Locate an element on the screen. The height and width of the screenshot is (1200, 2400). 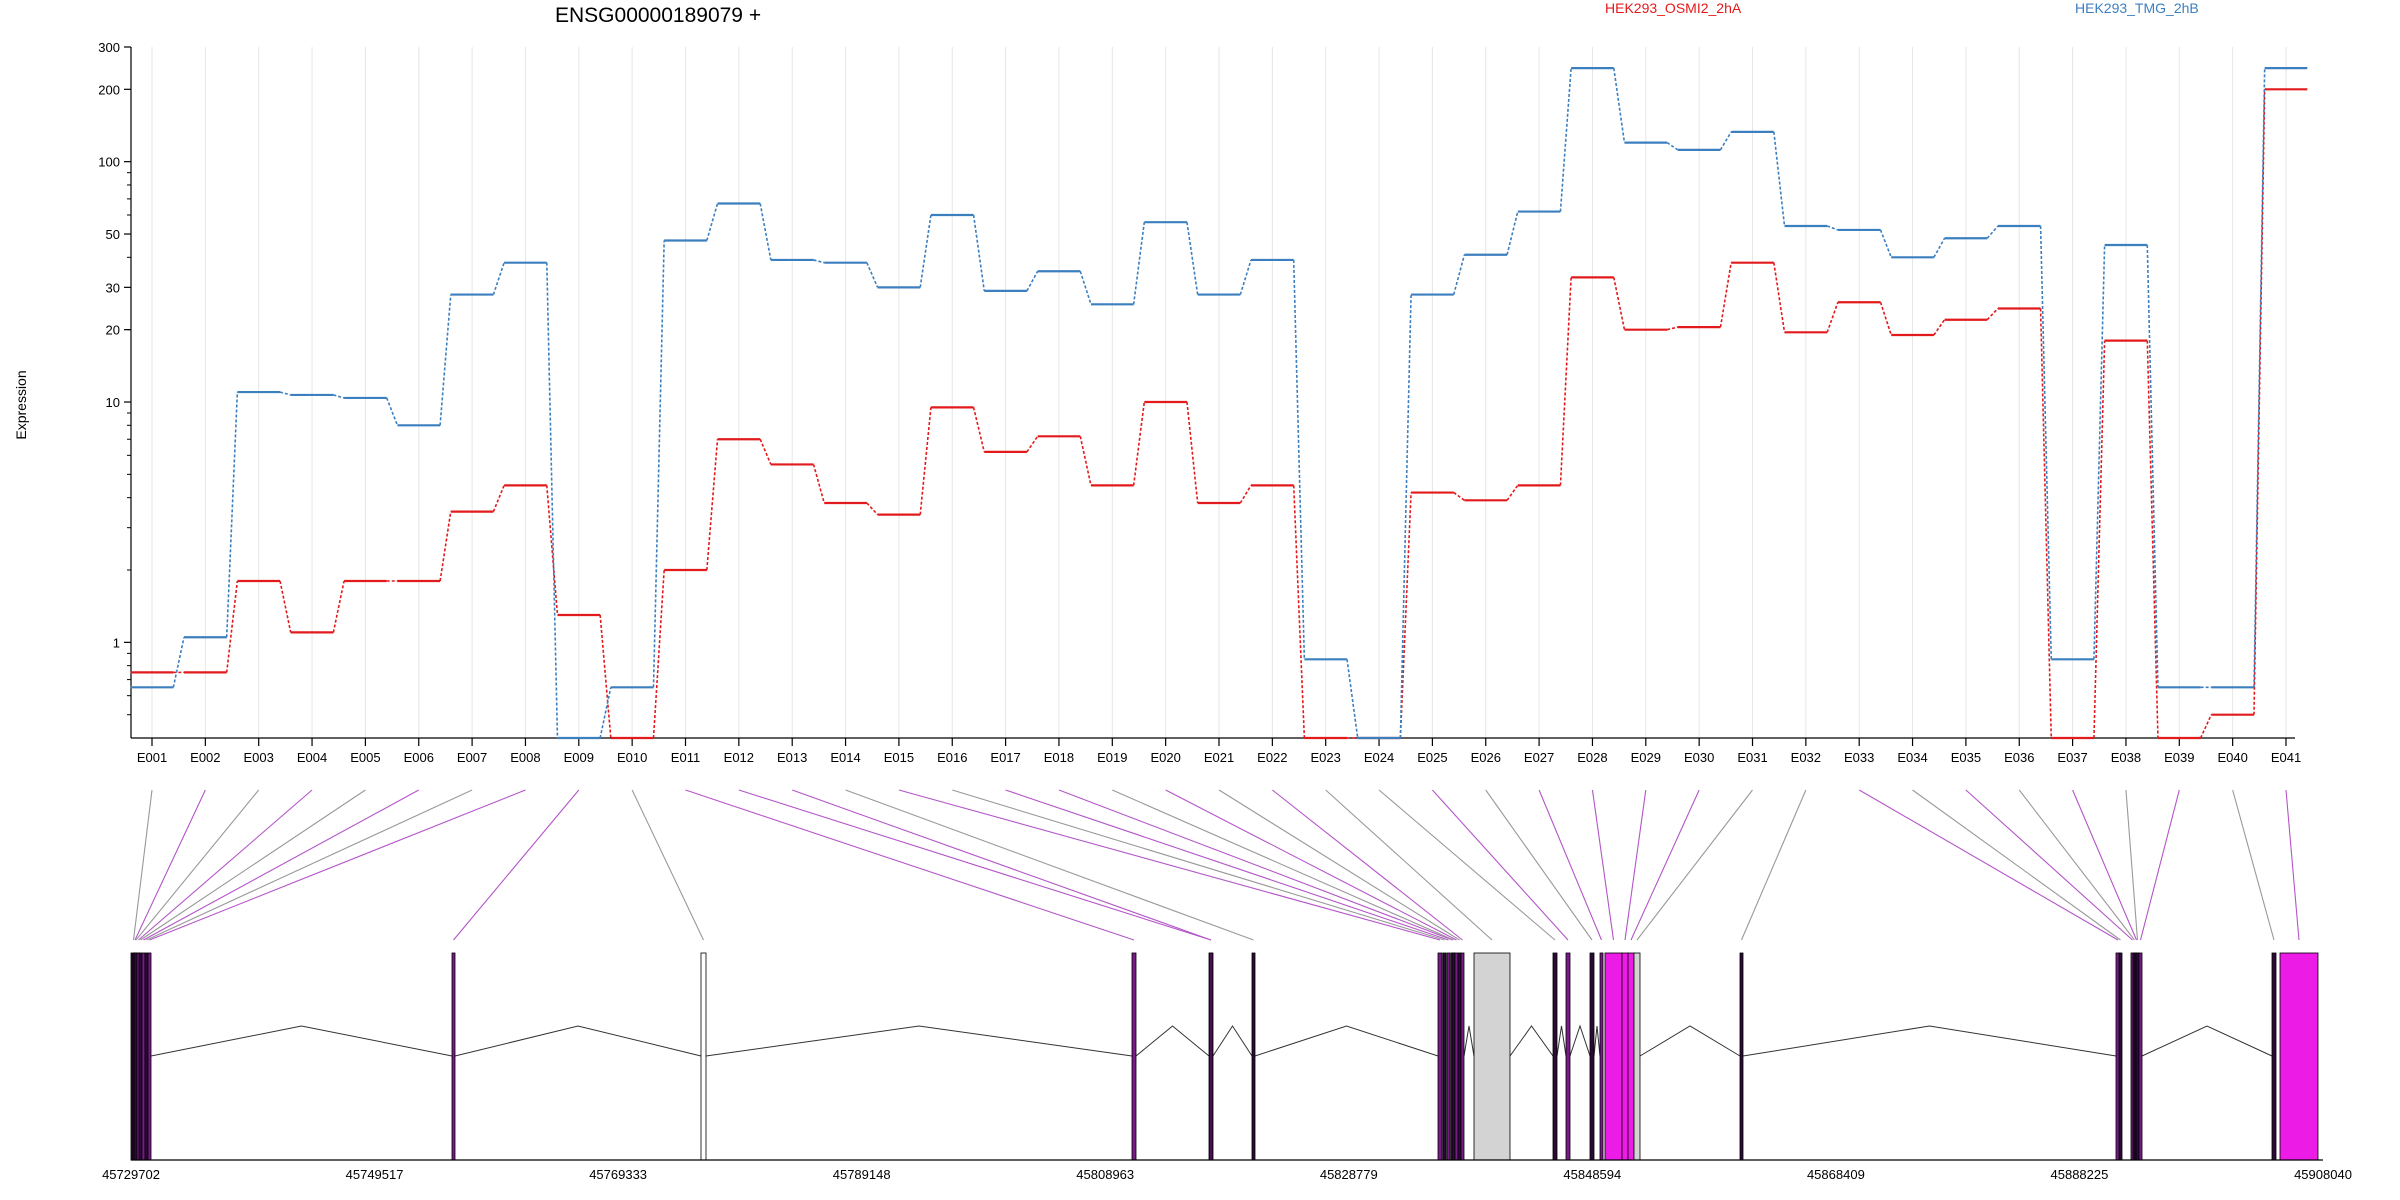
x-tick-label: E001 is located at coordinates (152, 757).